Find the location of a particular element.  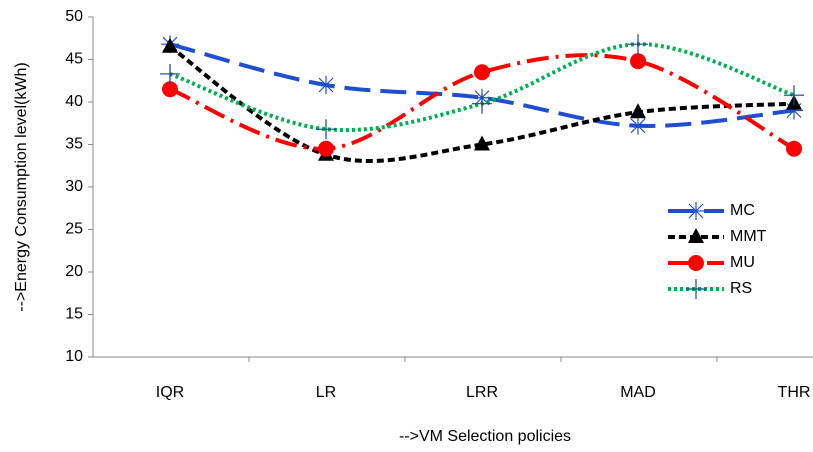

x-tick-label: LRR is located at coordinates (482, 392).